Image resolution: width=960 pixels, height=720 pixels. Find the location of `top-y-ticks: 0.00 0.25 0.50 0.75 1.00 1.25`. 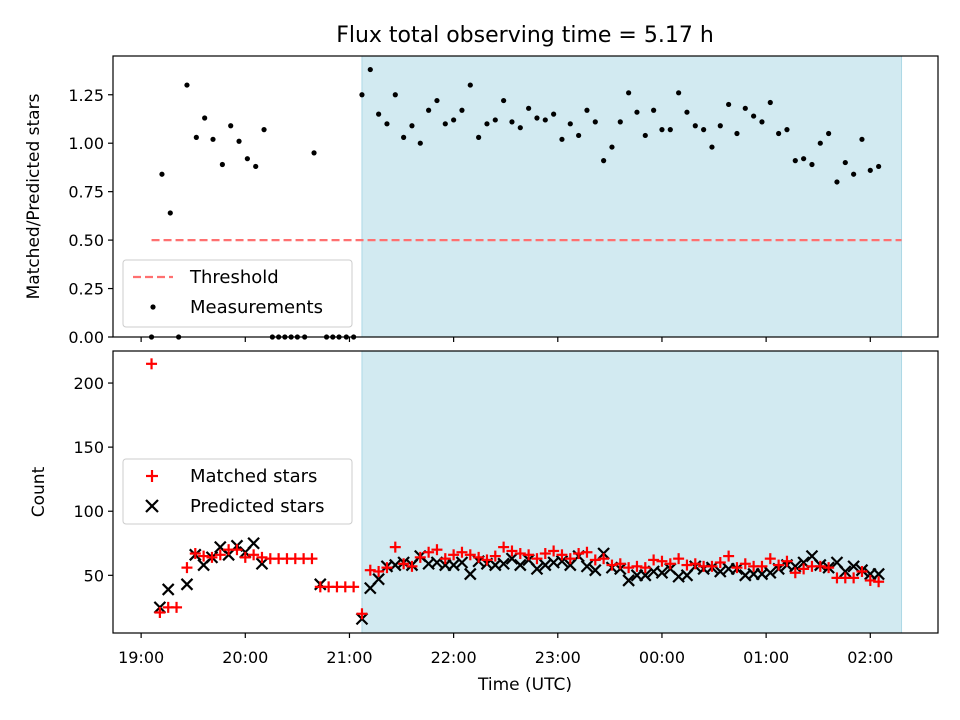

top-y-ticks: 0.00 0.25 0.50 0.75 1.00 1.25 is located at coordinates (90, 216).